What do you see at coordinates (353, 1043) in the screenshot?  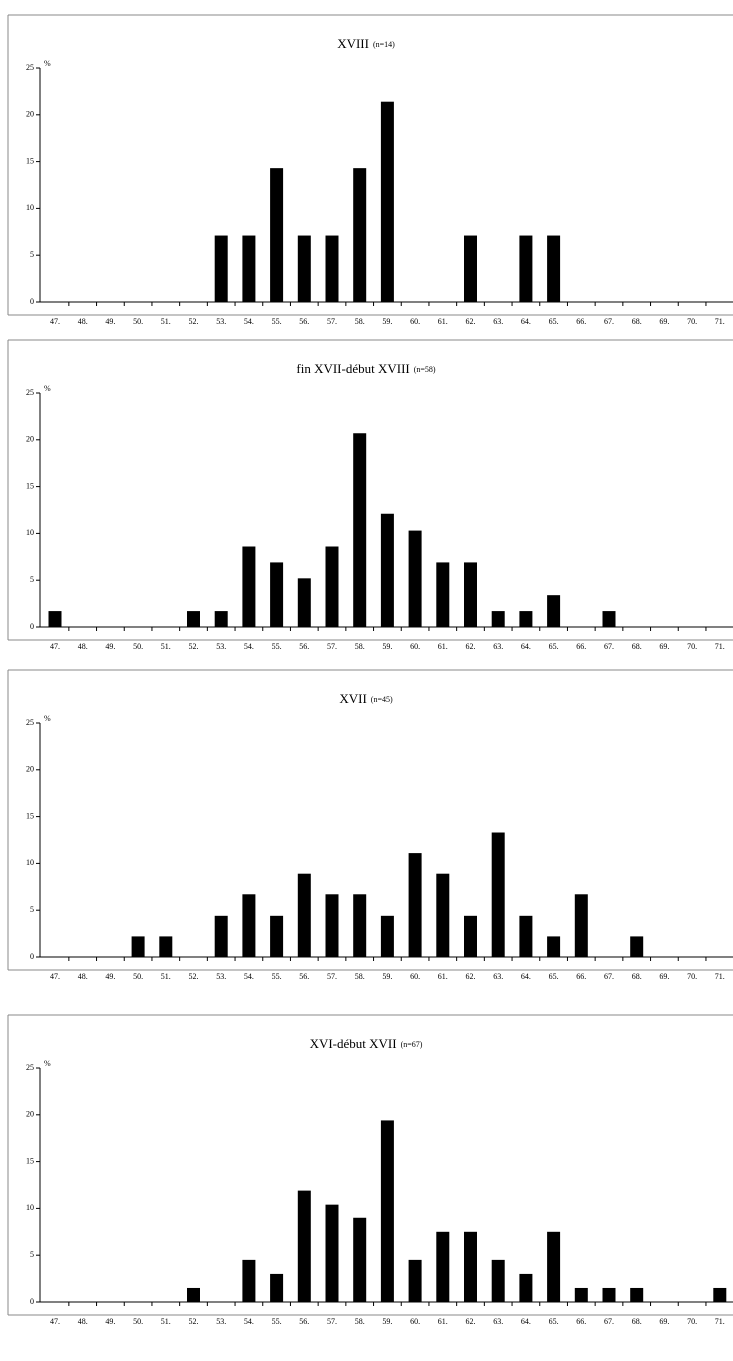 I see `title-main: XVI-début XVII` at bounding box center [353, 1043].